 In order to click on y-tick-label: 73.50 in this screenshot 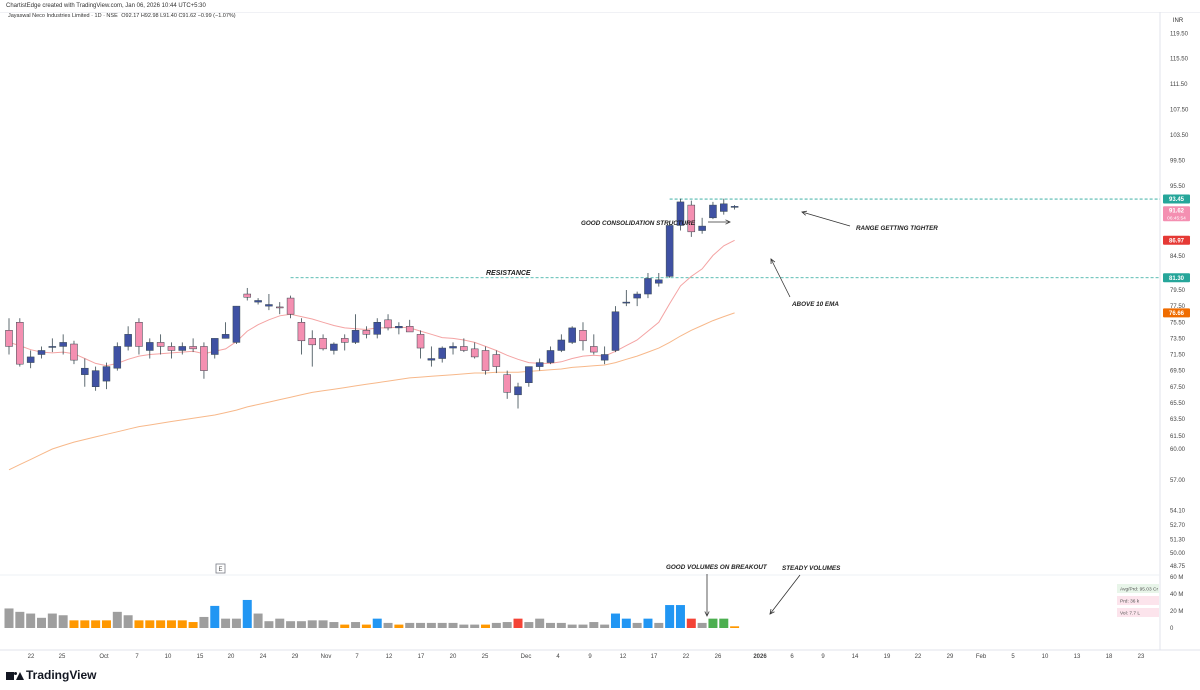, I will do `click(1178, 339)`.